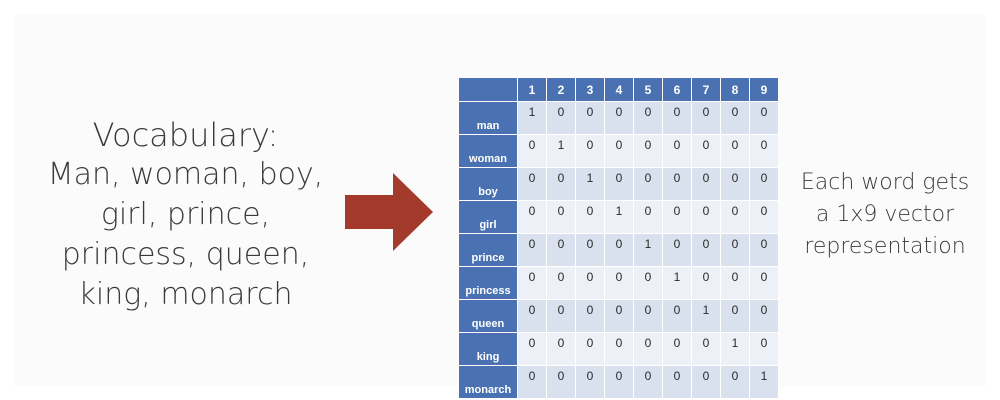 This screenshot has width=1000, height=400. What do you see at coordinates (488, 250) in the screenshot?
I see `row-label: prince` at bounding box center [488, 250].